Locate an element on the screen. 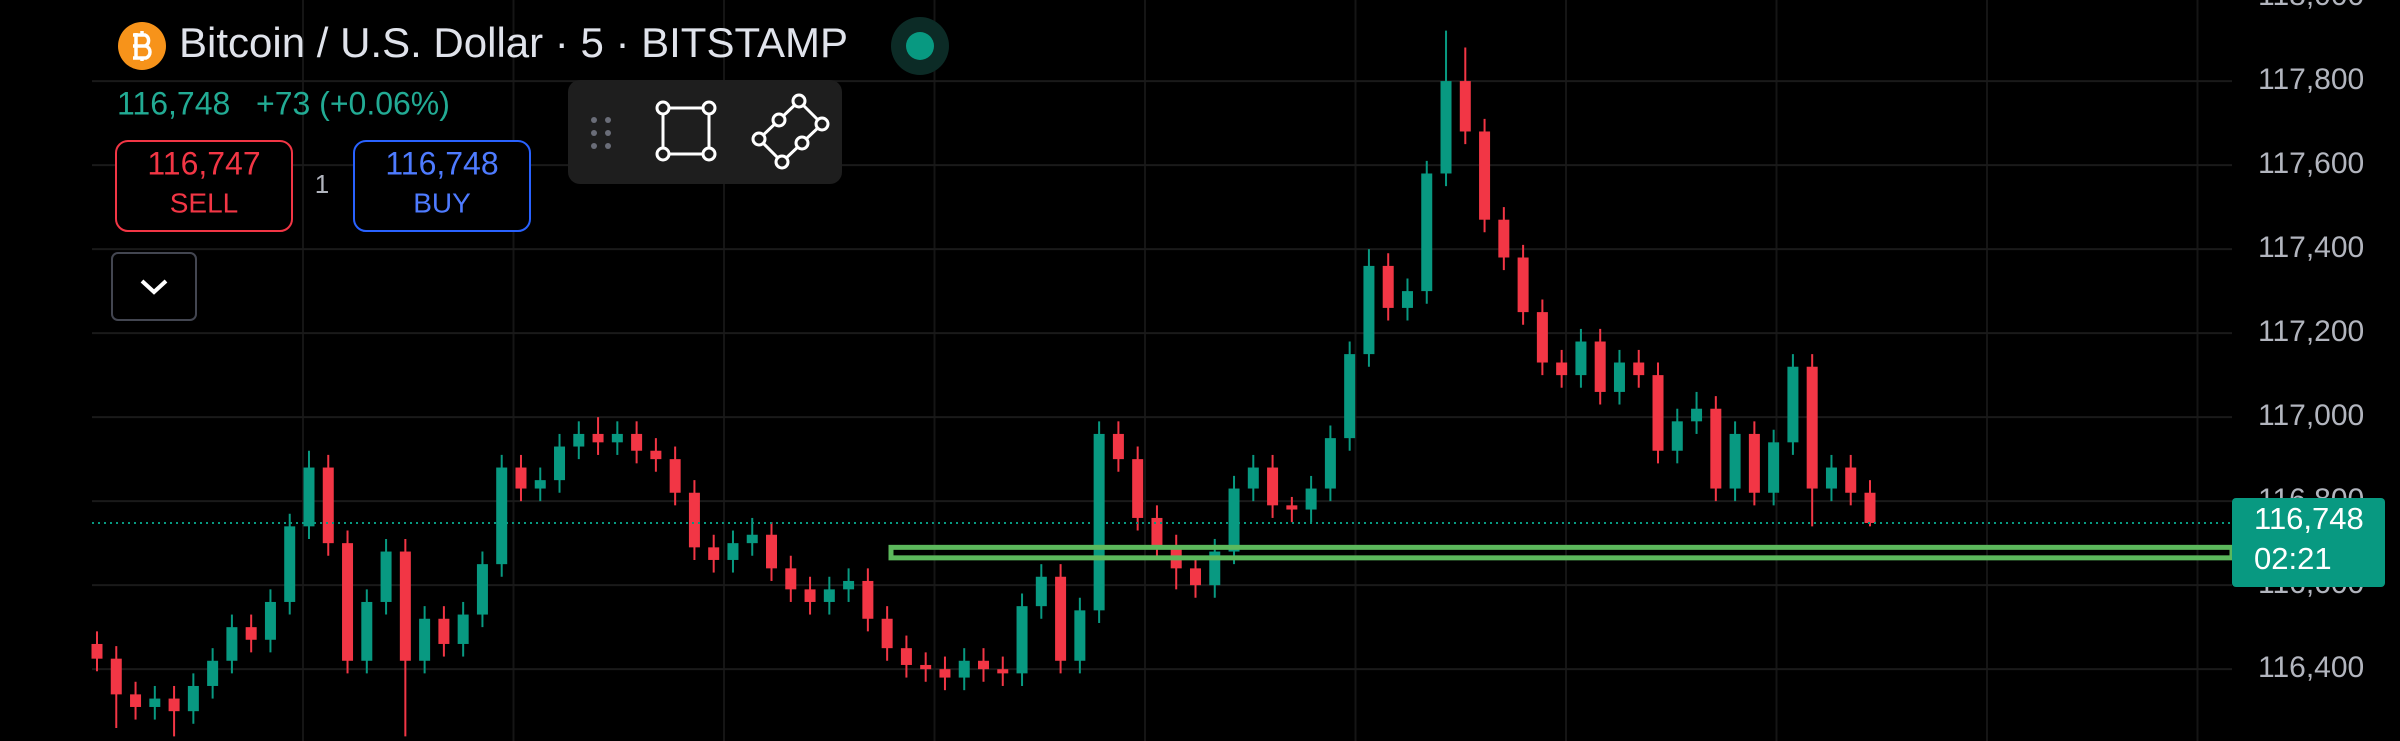  buy-button is located at coordinates (442, 186).